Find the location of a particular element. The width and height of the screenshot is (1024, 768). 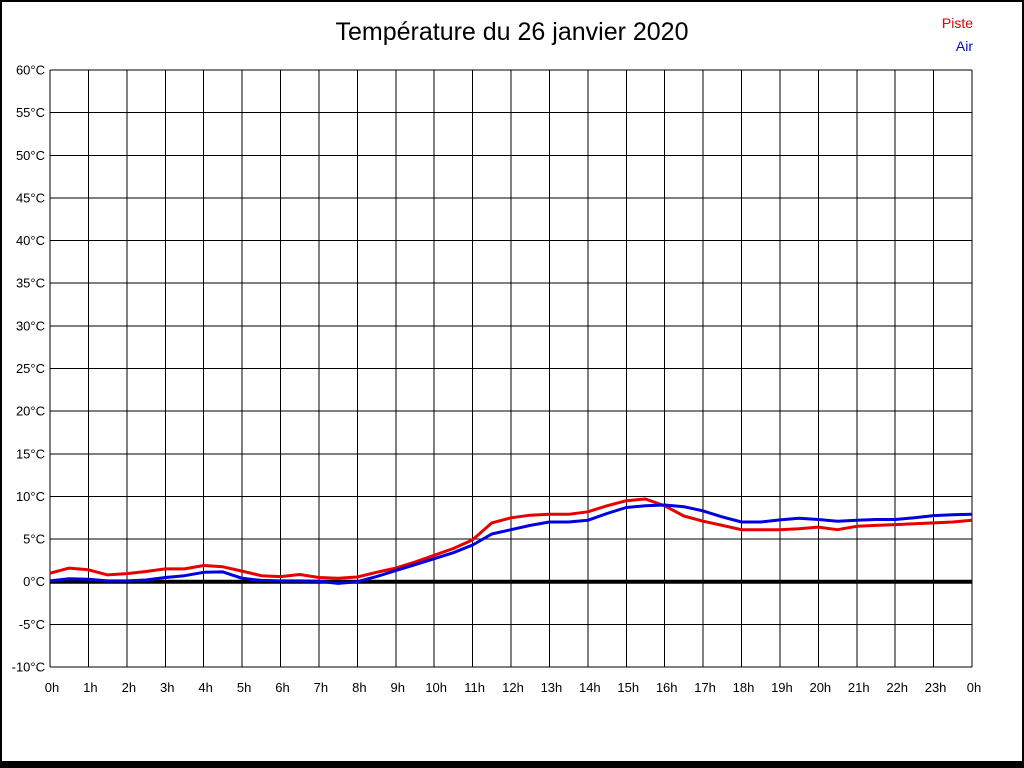

y-tick-label: 10°C is located at coordinates (30, 496).